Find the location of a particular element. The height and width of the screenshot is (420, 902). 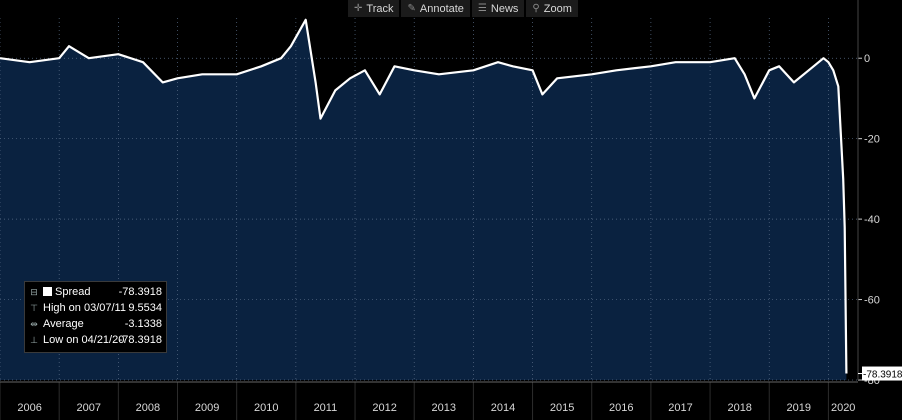

x-tick-label: 2013 is located at coordinates (444, 408).